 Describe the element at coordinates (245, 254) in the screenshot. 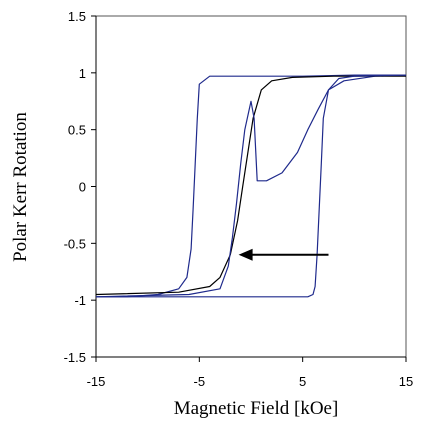

I see `arrow-head` at that location.